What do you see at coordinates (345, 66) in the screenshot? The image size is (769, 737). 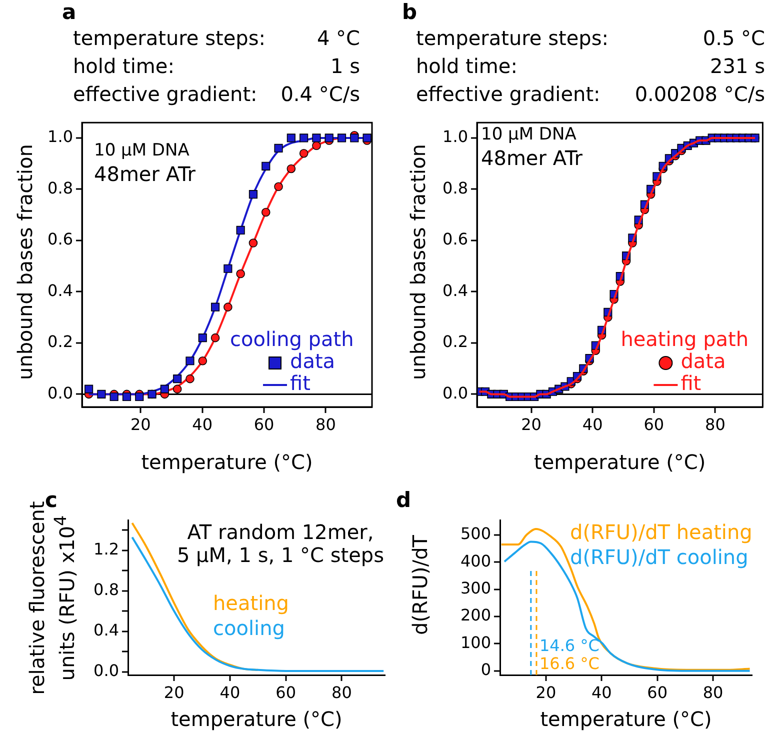 I see `text: 1 s` at bounding box center [345, 66].